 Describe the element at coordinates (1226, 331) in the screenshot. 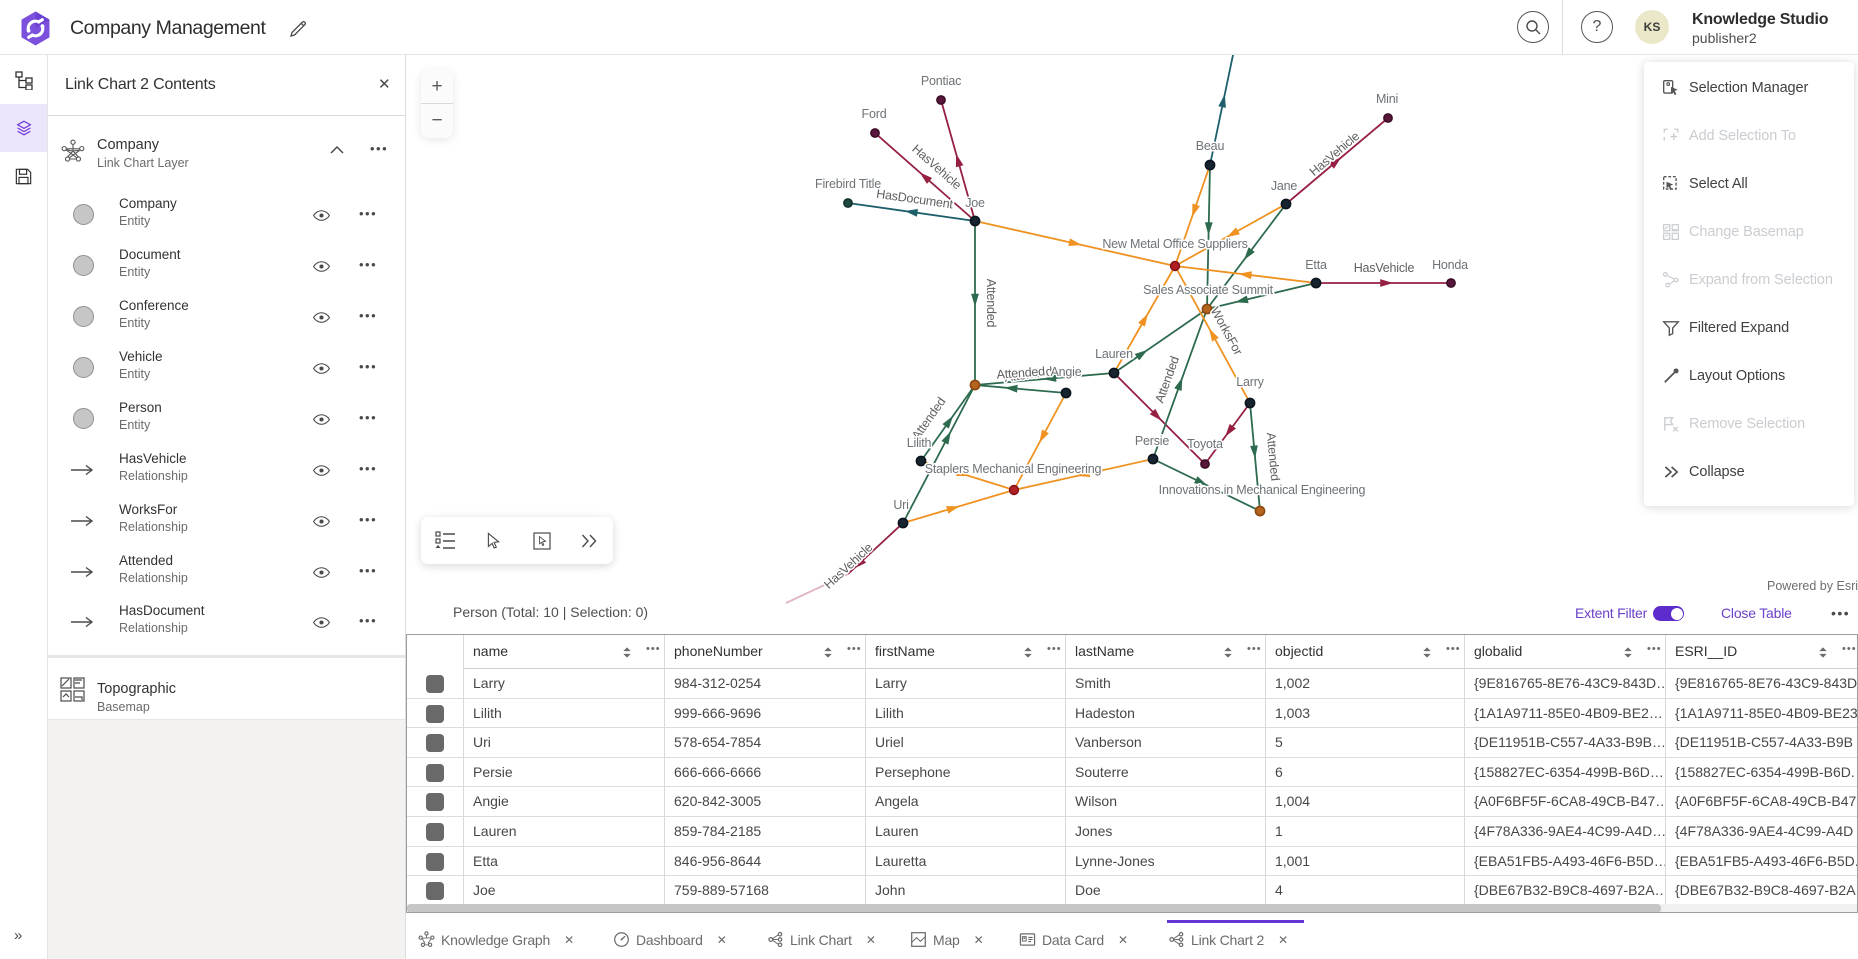

I see `svg-text: WorksFor` at that location.